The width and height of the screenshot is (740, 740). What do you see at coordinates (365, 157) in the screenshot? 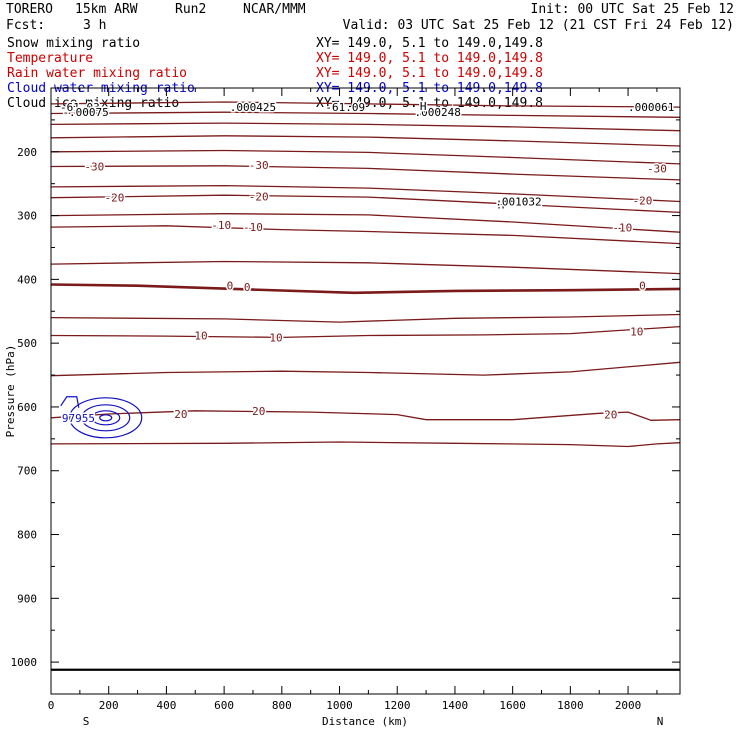
I see `temperature-contour--35` at bounding box center [365, 157].